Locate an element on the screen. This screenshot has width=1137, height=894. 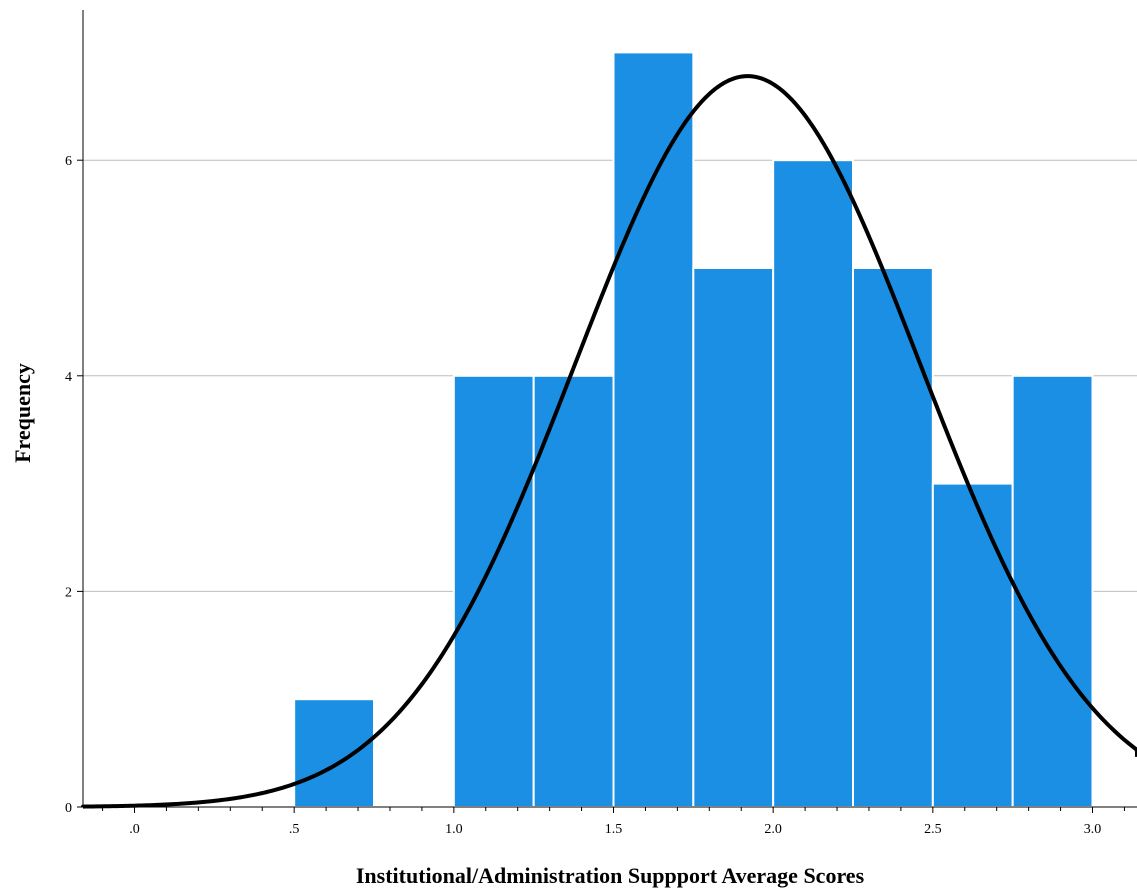
y-tick-label: 2 is located at coordinates (68, 592).